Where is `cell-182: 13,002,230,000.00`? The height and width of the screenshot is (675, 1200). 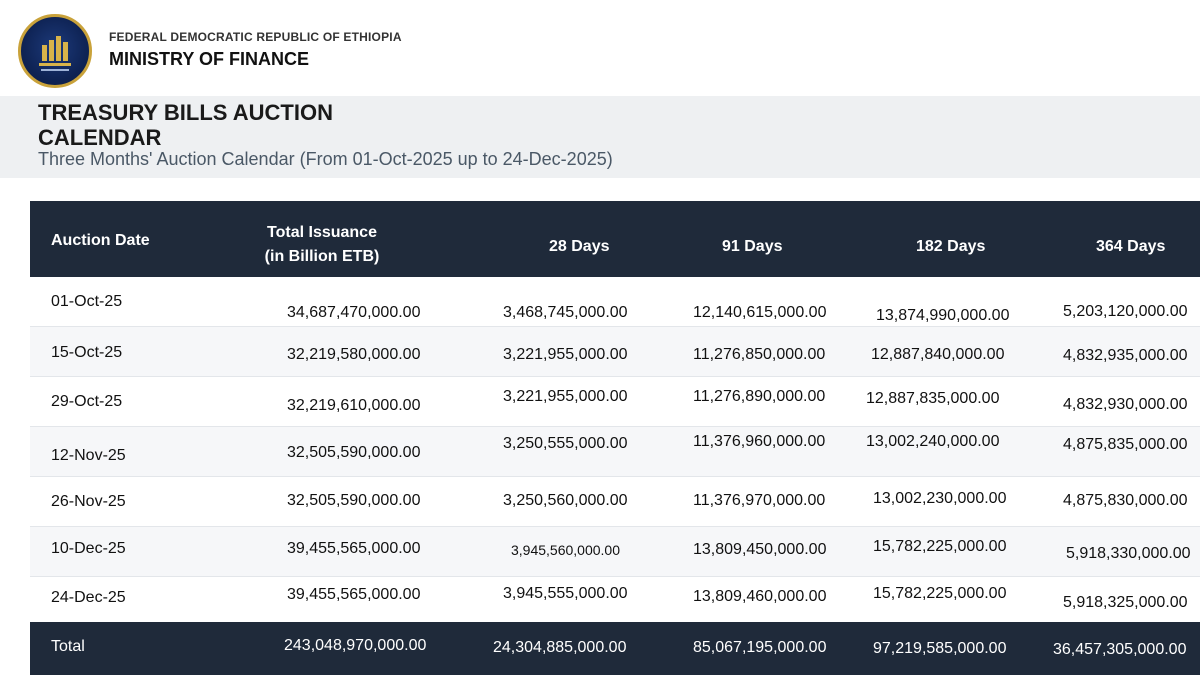 cell-182: 13,002,230,000.00 is located at coordinates (940, 498).